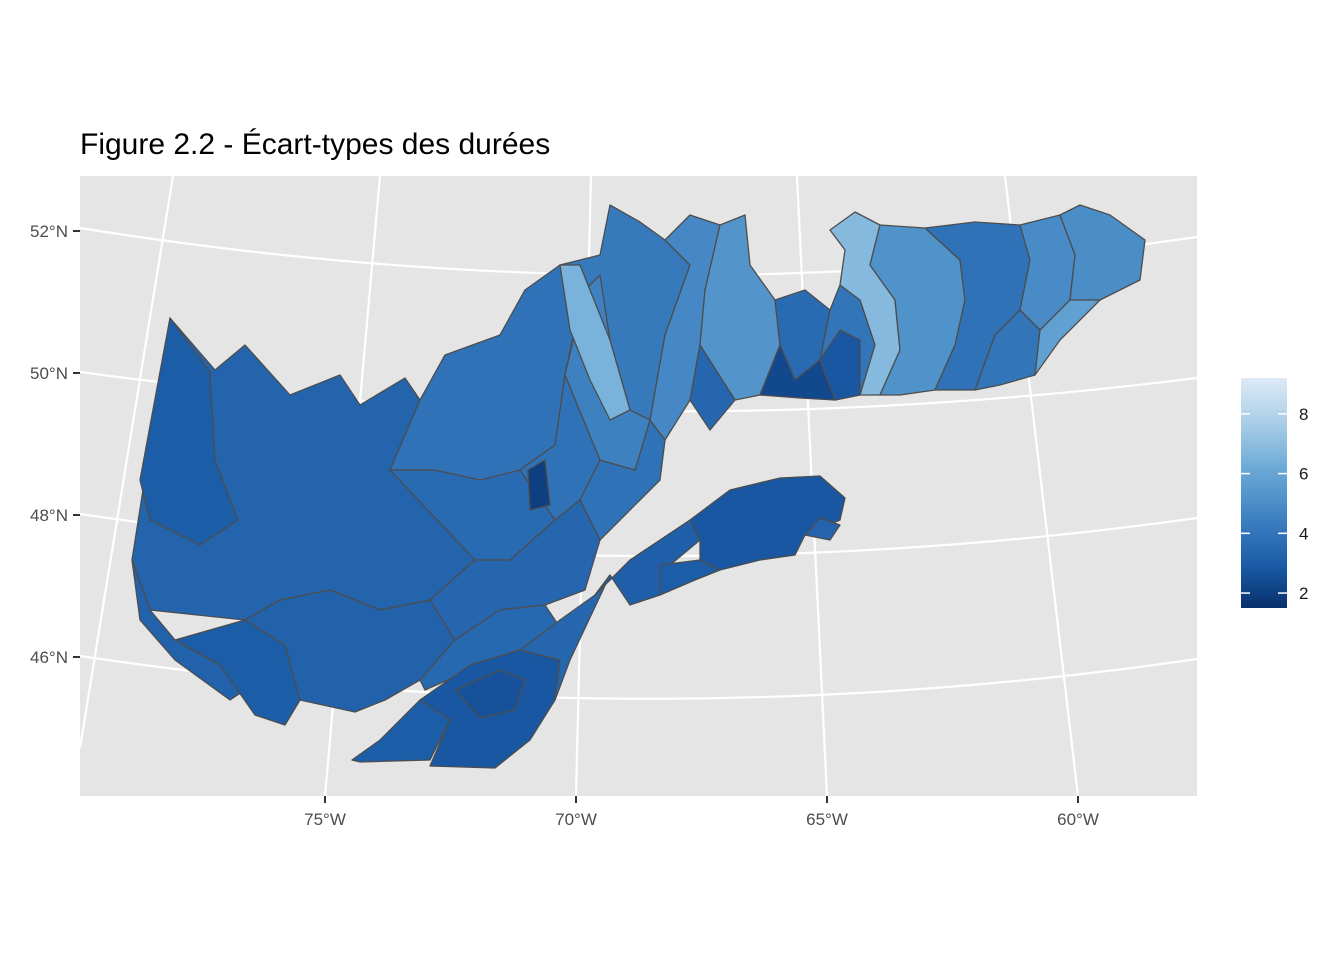 The image size is (1344, 960). I want to click on legend-tick-label: 8, so click(1303, 414).